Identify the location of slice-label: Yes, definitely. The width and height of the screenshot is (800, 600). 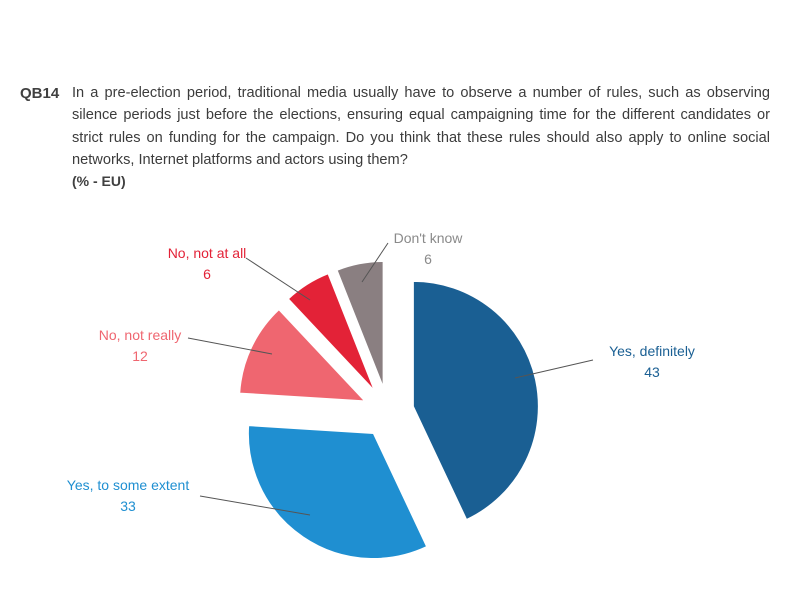
(652, 351).